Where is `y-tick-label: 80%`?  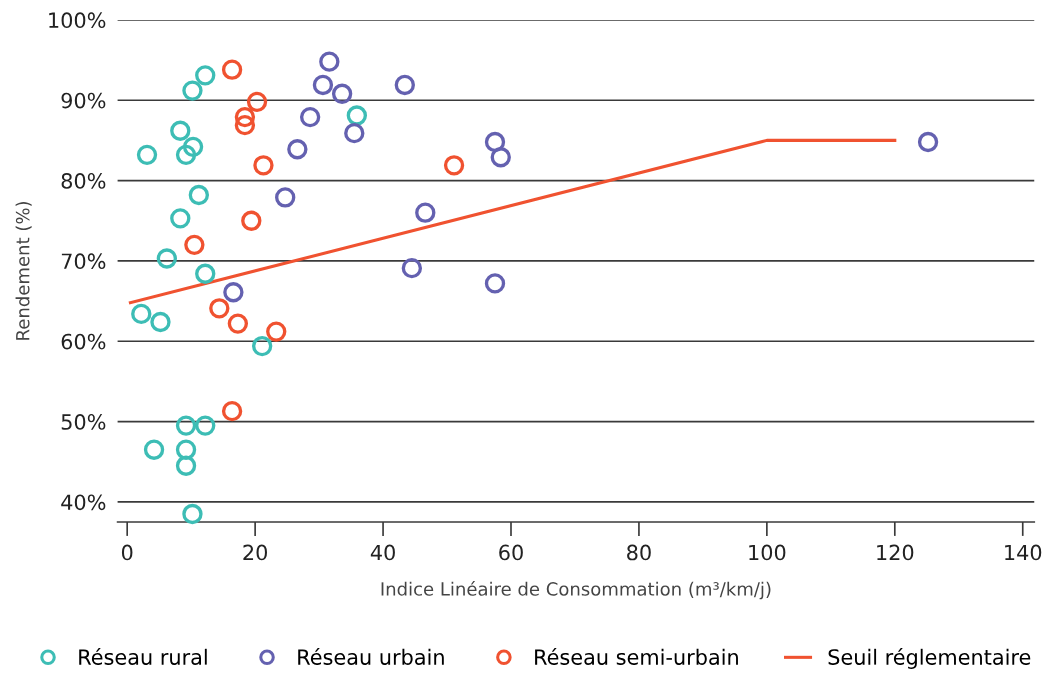
y-tick-label: 80% is located at coordinates (83, 181).